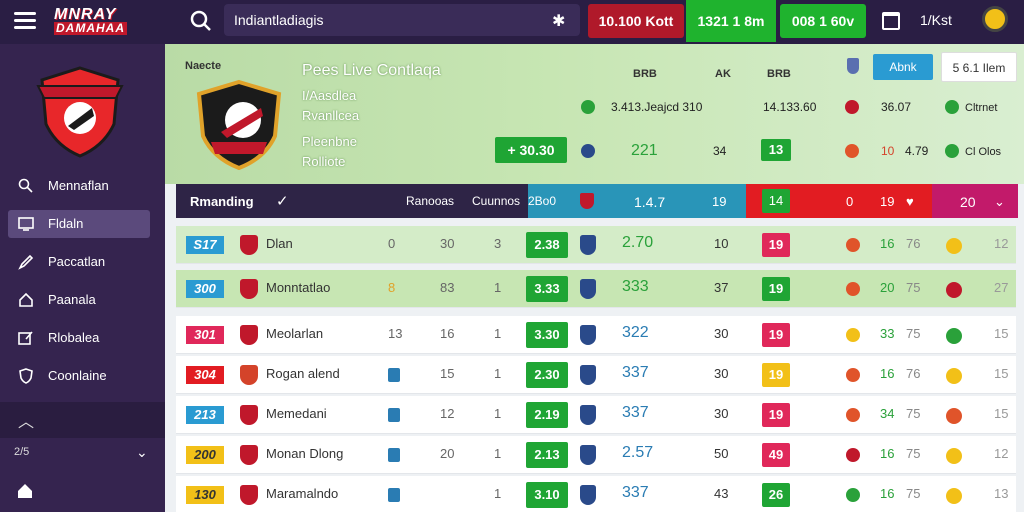 This screenshot has width=1024, height=512. What do you see at coordinates (402, 20) in the screenshot?
I see `search-input: Indiantladiagis` at bounding box center [402, 20].